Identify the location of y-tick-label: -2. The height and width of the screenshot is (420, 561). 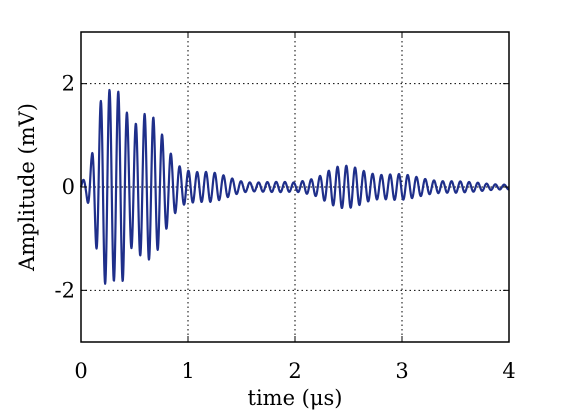
(65, 290).